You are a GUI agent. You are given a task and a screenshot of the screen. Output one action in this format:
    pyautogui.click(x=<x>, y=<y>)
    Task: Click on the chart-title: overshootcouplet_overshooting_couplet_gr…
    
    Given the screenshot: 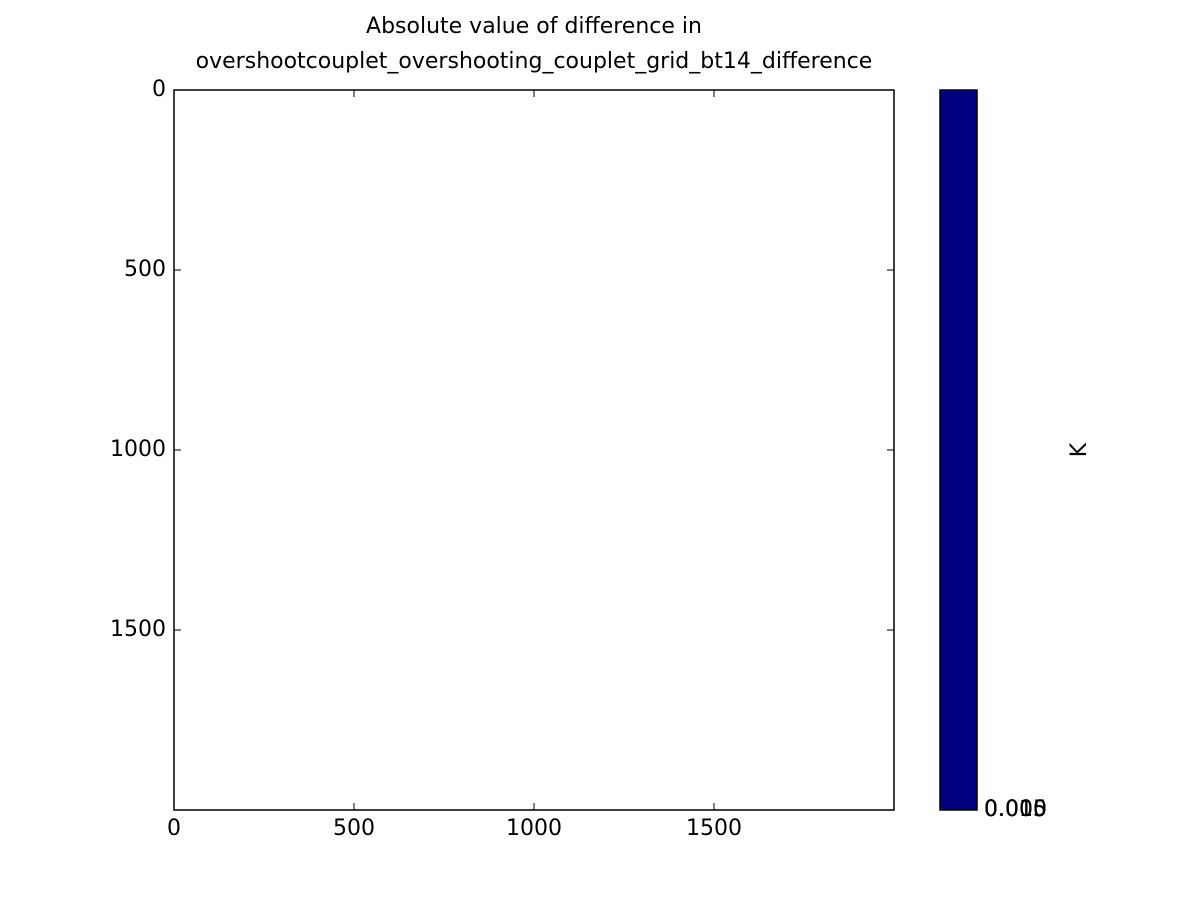 What is the action you would take?
    pyautogui.click(x=534, y=61)
    